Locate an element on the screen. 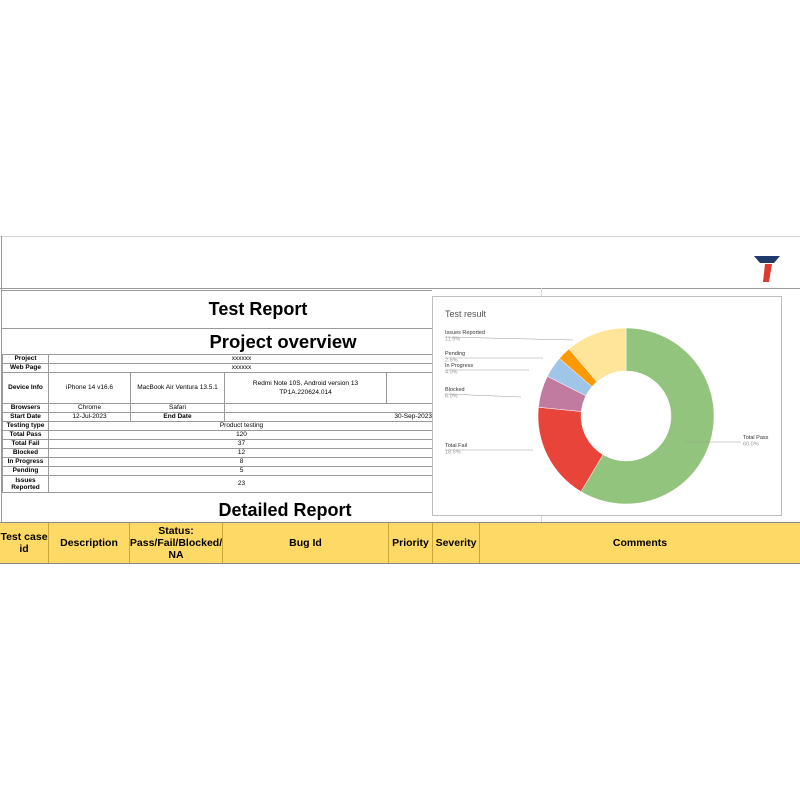 The height and width of the screenshot is (800, 800). detailed-report-heading: Detailed Report is located at coordinates (285, 510).